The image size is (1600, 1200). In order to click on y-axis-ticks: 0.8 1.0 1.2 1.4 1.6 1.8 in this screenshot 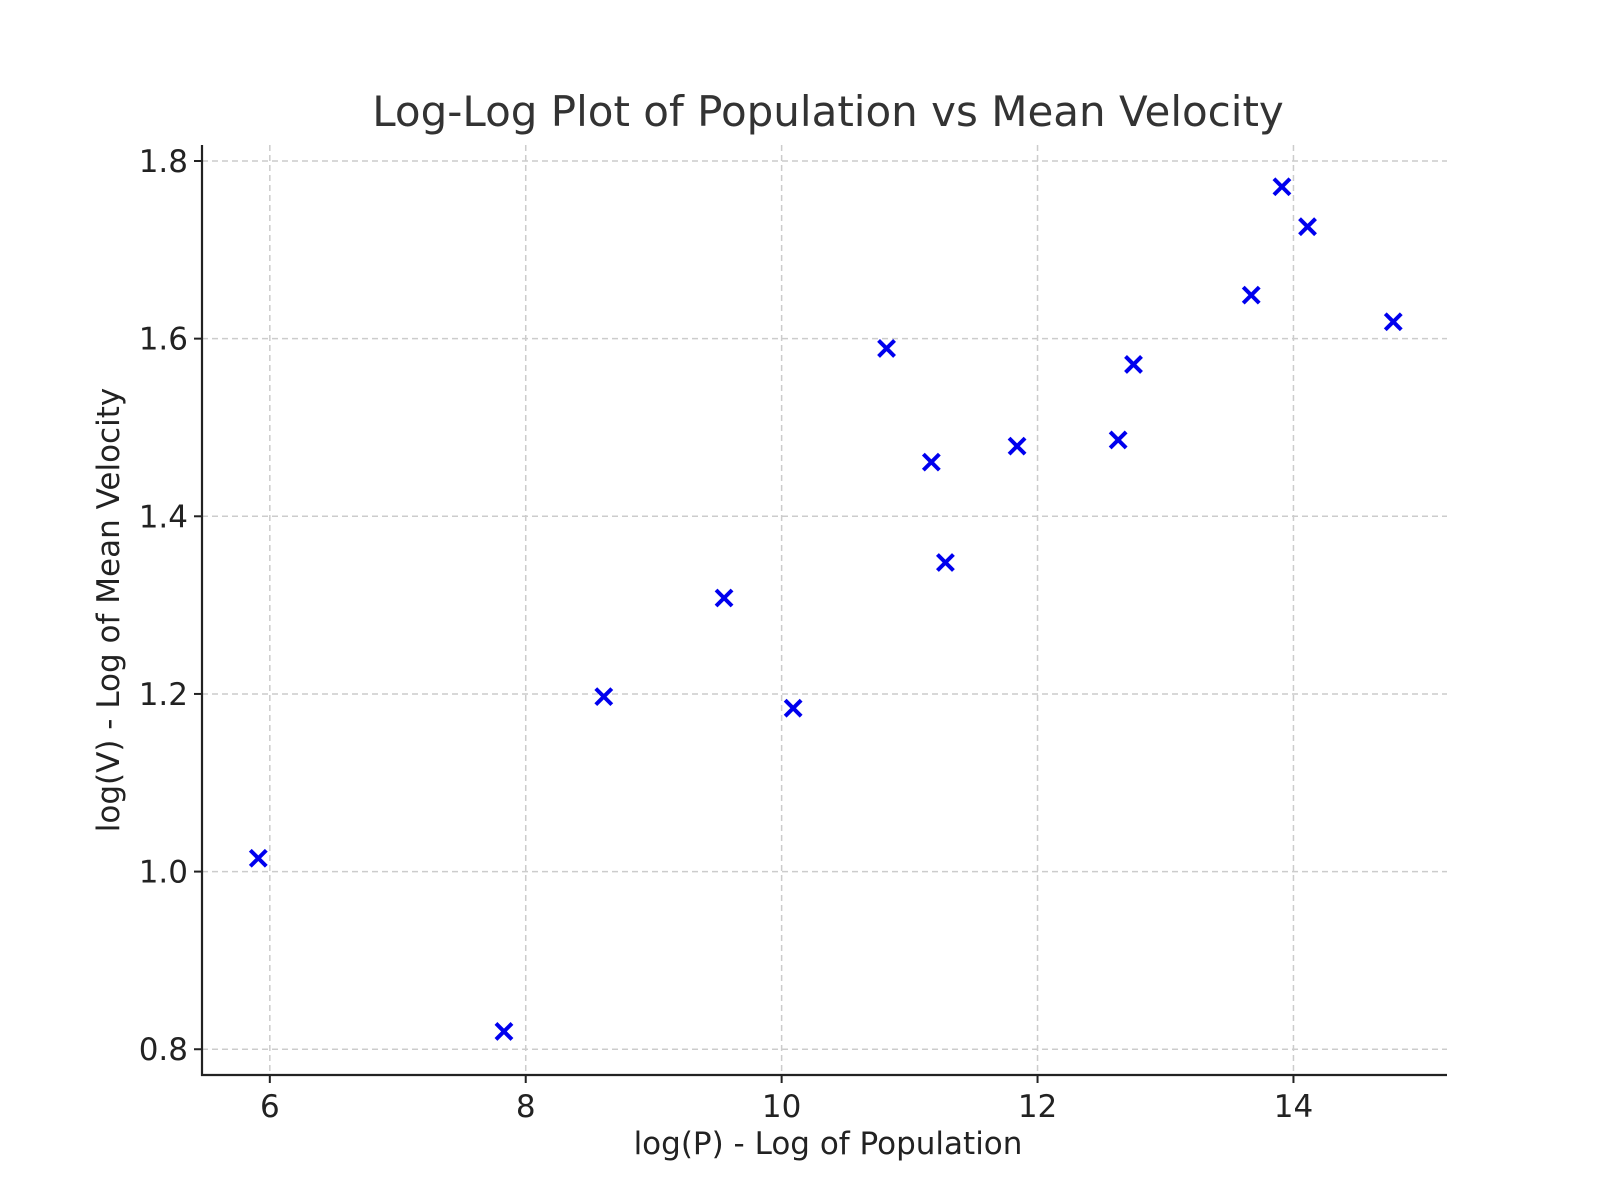, I will do `click(170, 606)`.